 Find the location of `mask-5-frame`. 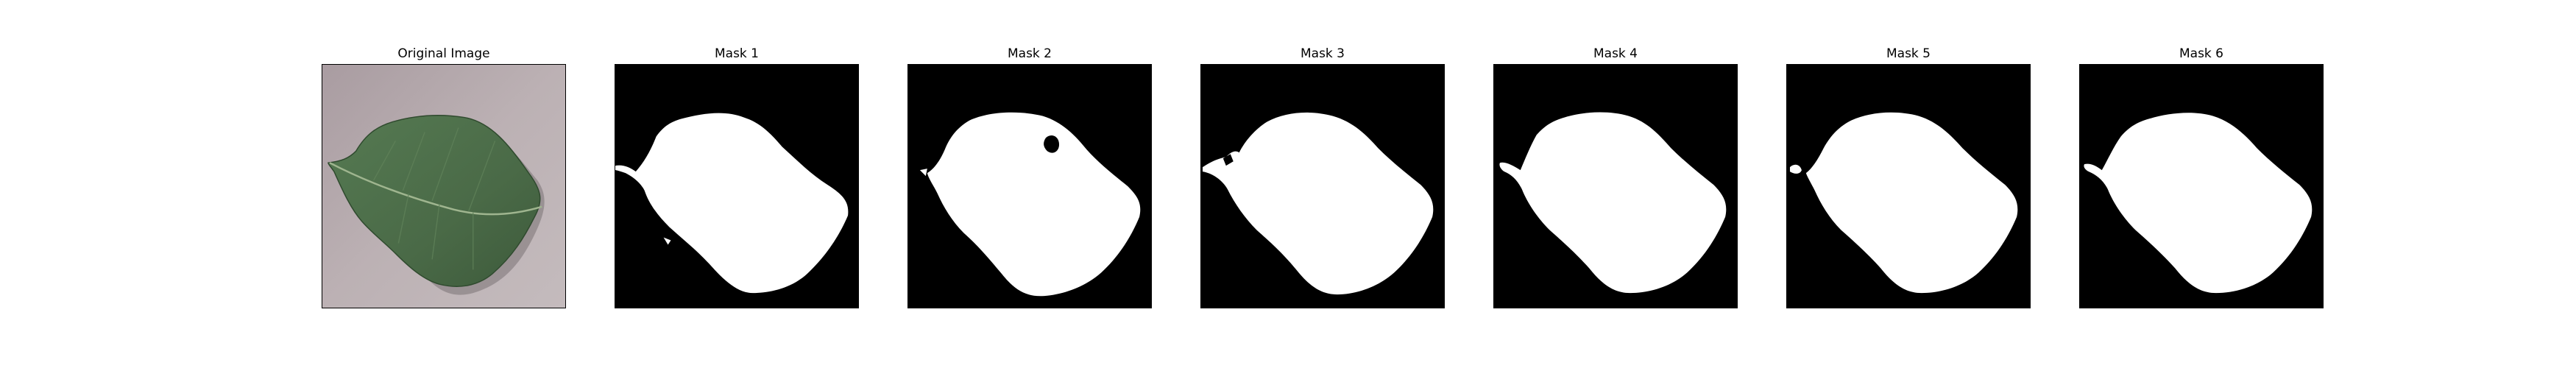

mask-5-frame is located at coordinates (1908, 186).